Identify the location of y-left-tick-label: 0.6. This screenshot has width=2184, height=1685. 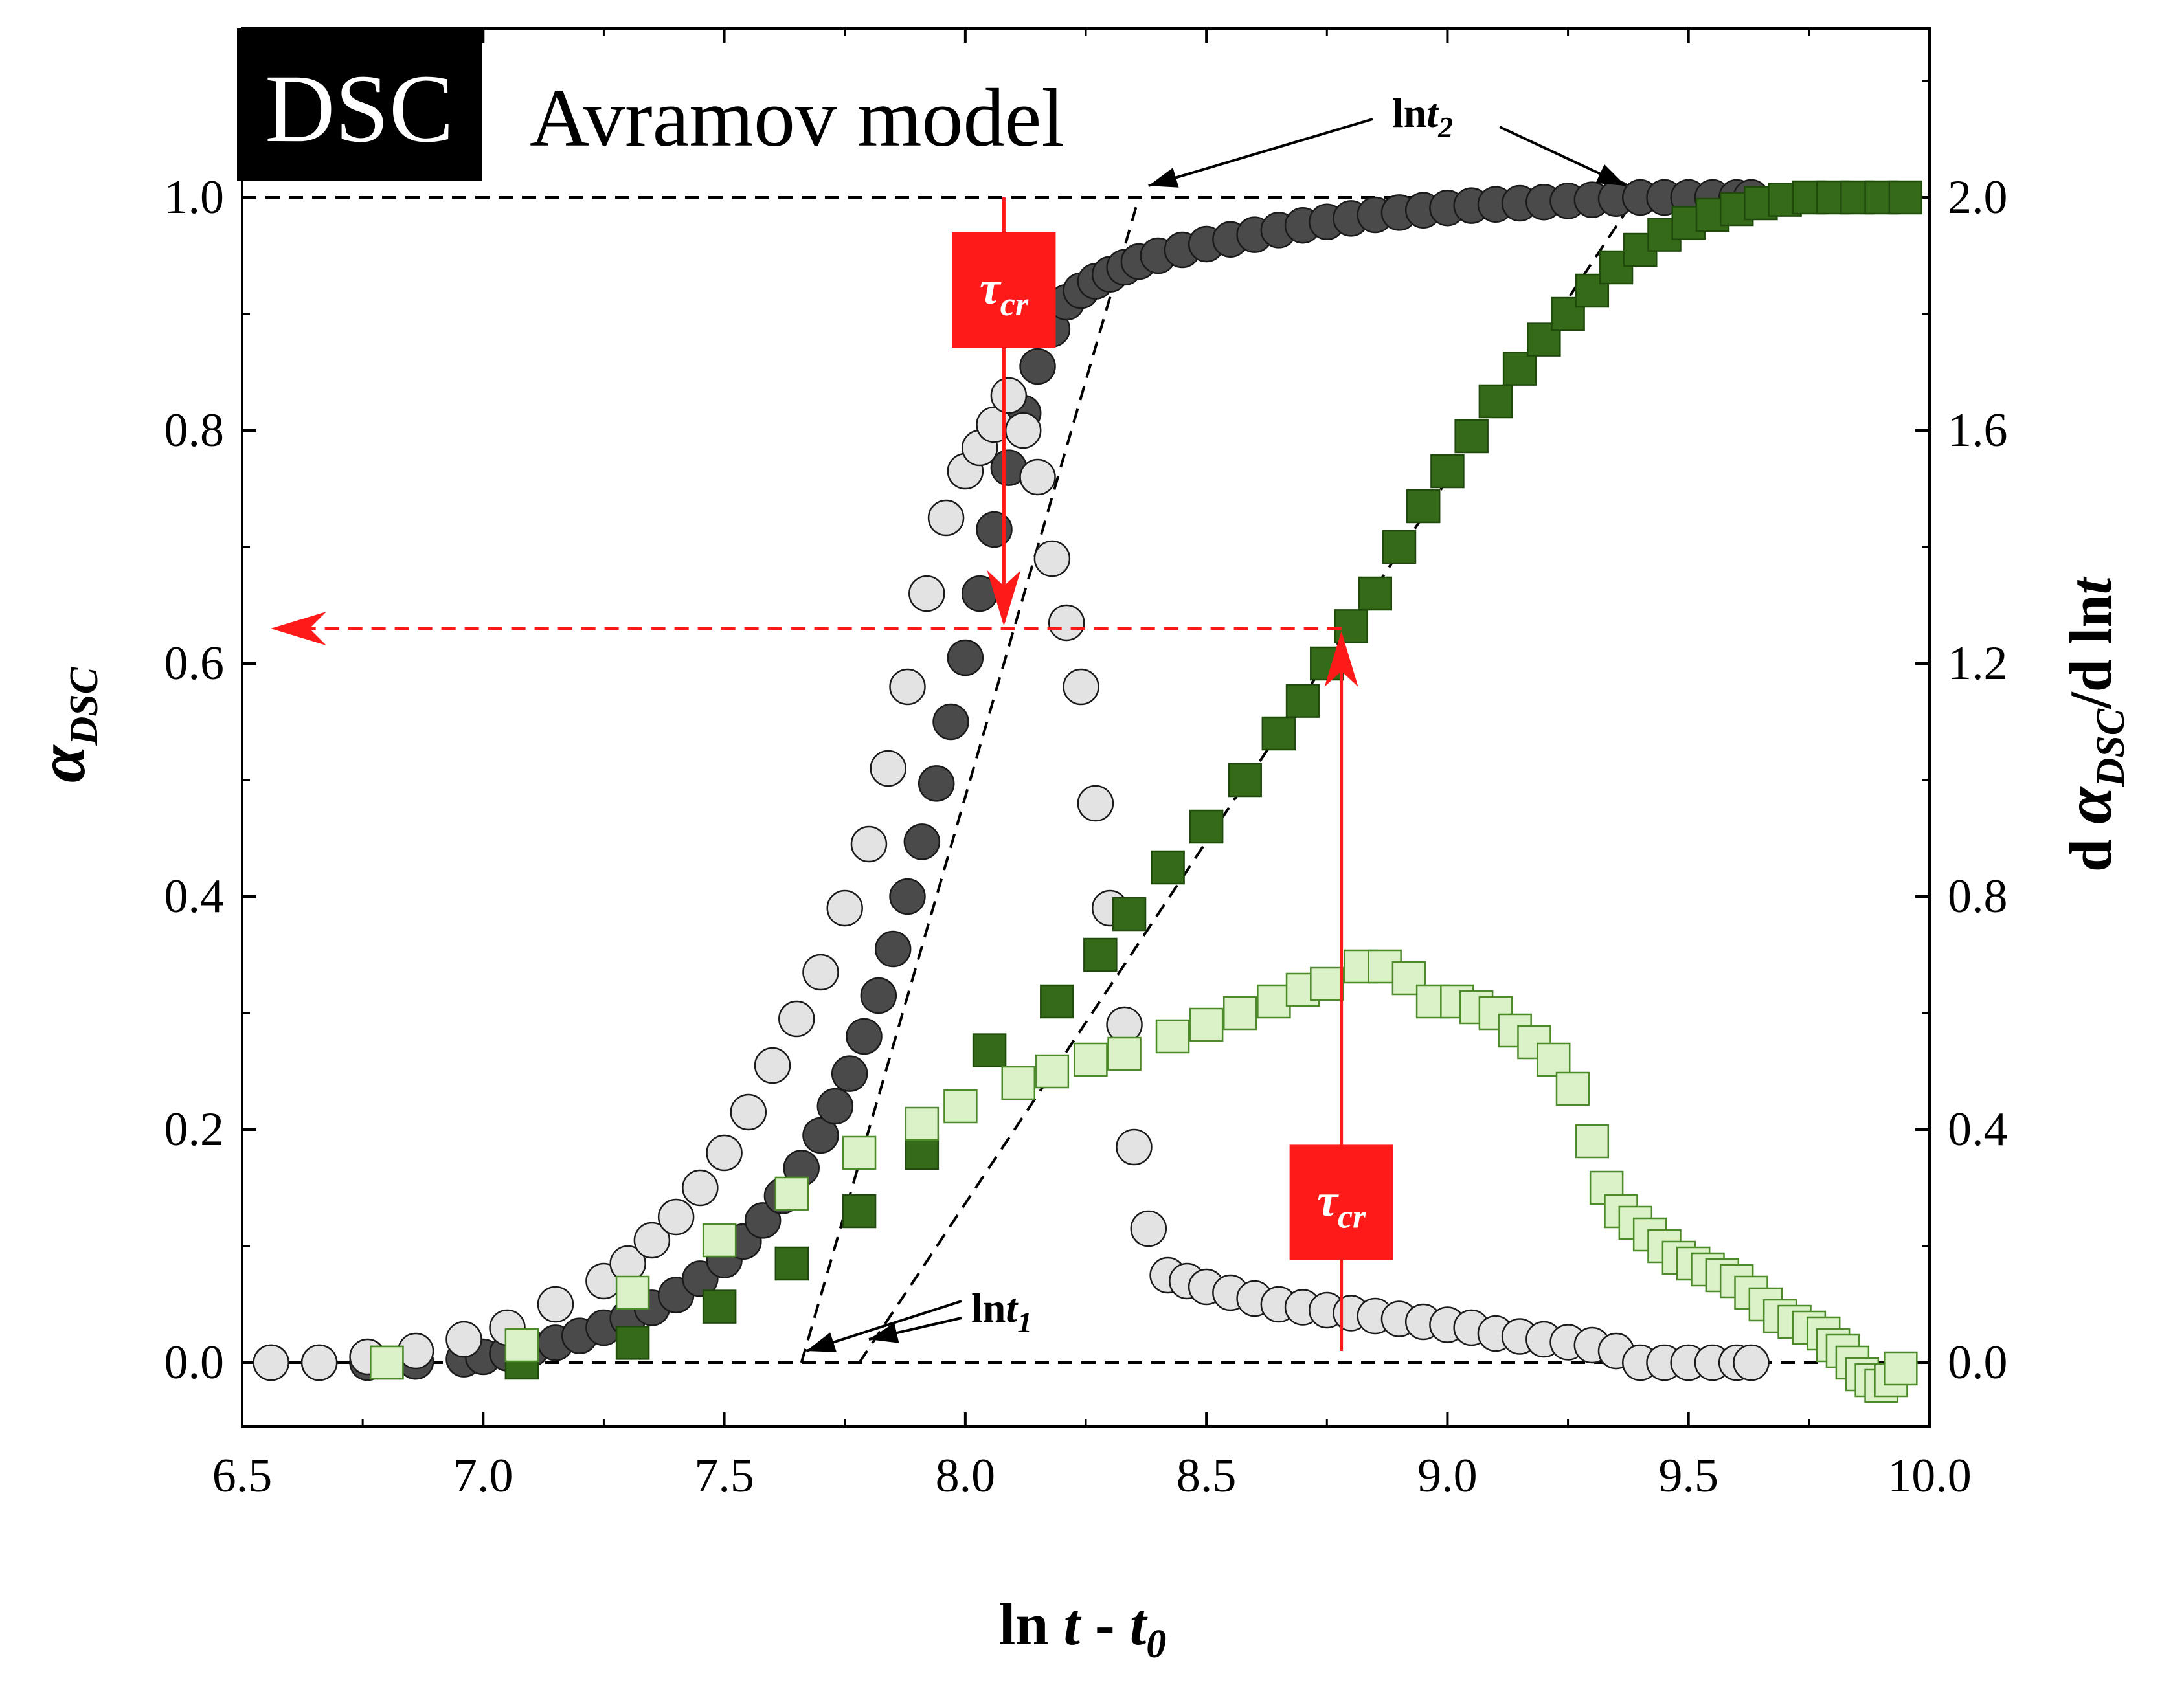
(195, 663).